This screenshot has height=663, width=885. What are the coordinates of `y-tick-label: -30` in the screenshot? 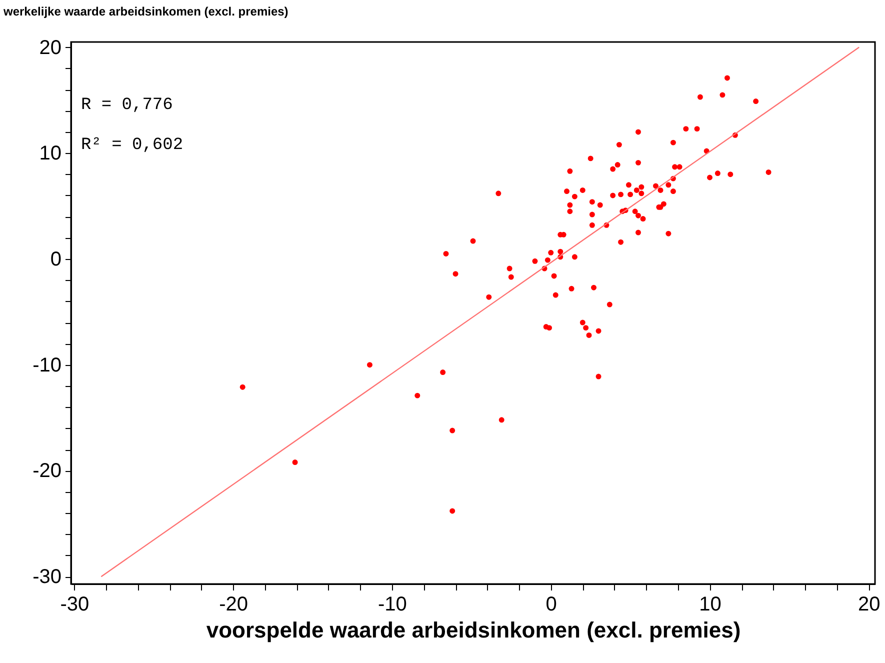 It's located at (47, 577).